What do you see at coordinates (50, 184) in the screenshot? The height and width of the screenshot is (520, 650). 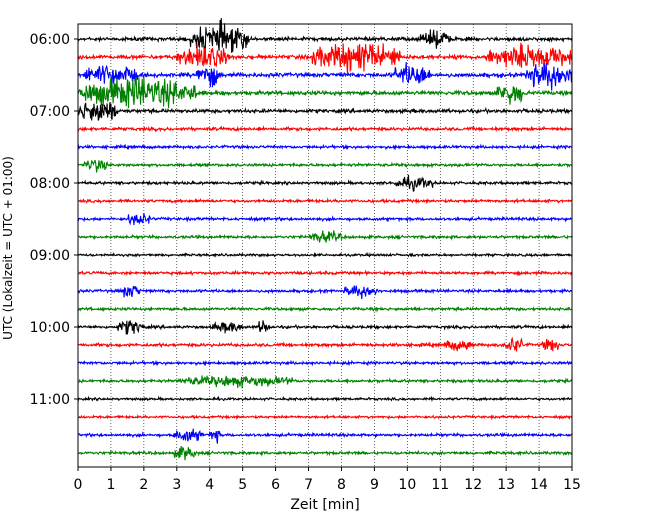 I see `y-tick-label: 08:00` at bounding box center [50, 184].